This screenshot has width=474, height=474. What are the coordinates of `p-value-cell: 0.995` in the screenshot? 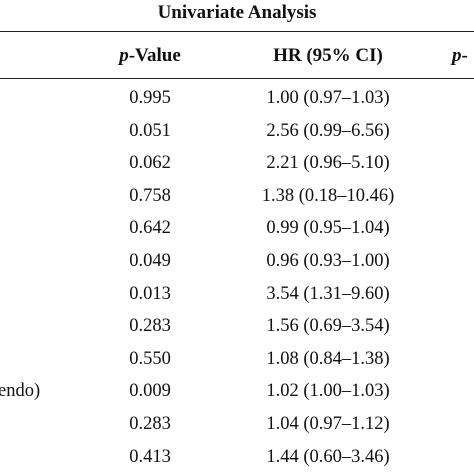 It's located at (150, 98).